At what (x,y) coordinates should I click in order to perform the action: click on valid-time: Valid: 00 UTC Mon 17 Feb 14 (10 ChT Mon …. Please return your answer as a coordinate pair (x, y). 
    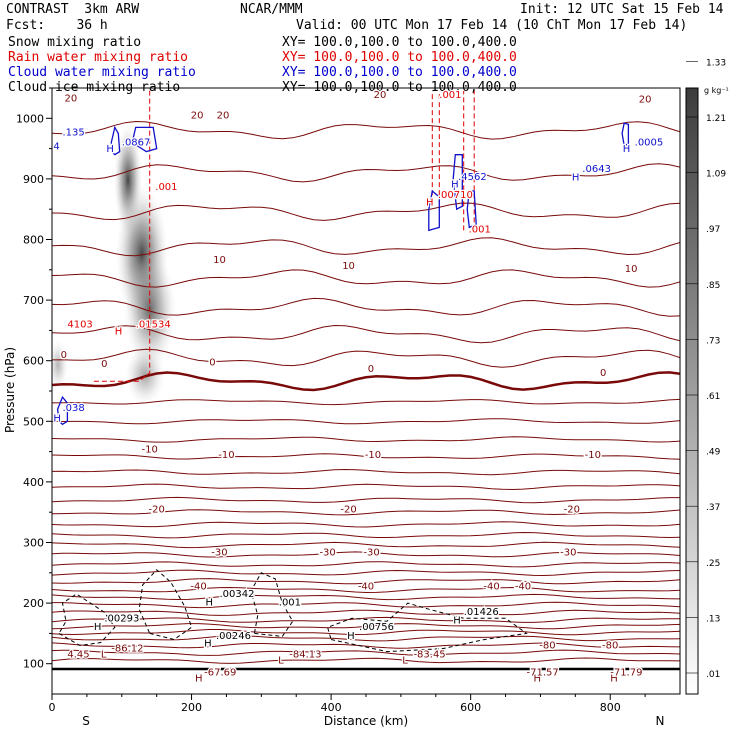
    Looking at the image, I should click on (492, 25).